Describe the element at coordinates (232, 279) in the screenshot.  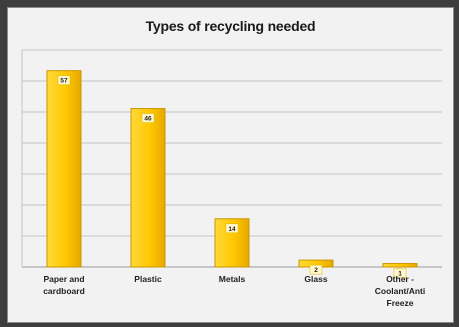
I see `x-tick-label: Metals` at that location.